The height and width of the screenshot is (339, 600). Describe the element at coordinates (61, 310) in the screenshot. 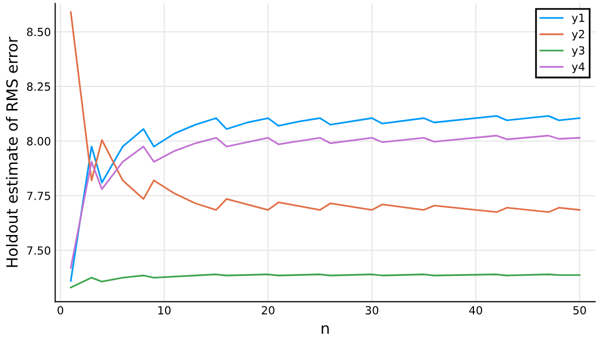

I see `x-tick-label: 0` at that location.